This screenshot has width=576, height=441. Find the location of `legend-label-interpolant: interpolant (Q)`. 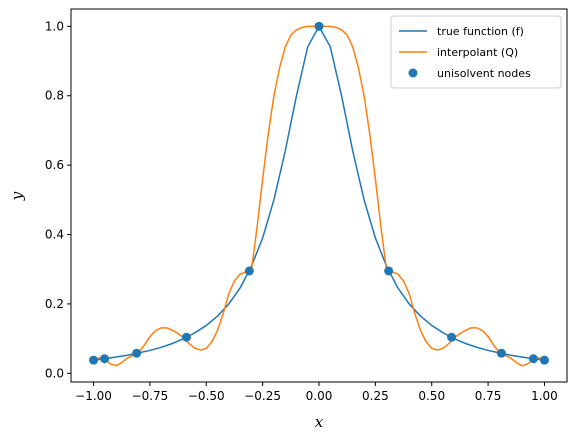

legend-label-interpolant: interpolant (Q) is located at coordinates (477, 52).